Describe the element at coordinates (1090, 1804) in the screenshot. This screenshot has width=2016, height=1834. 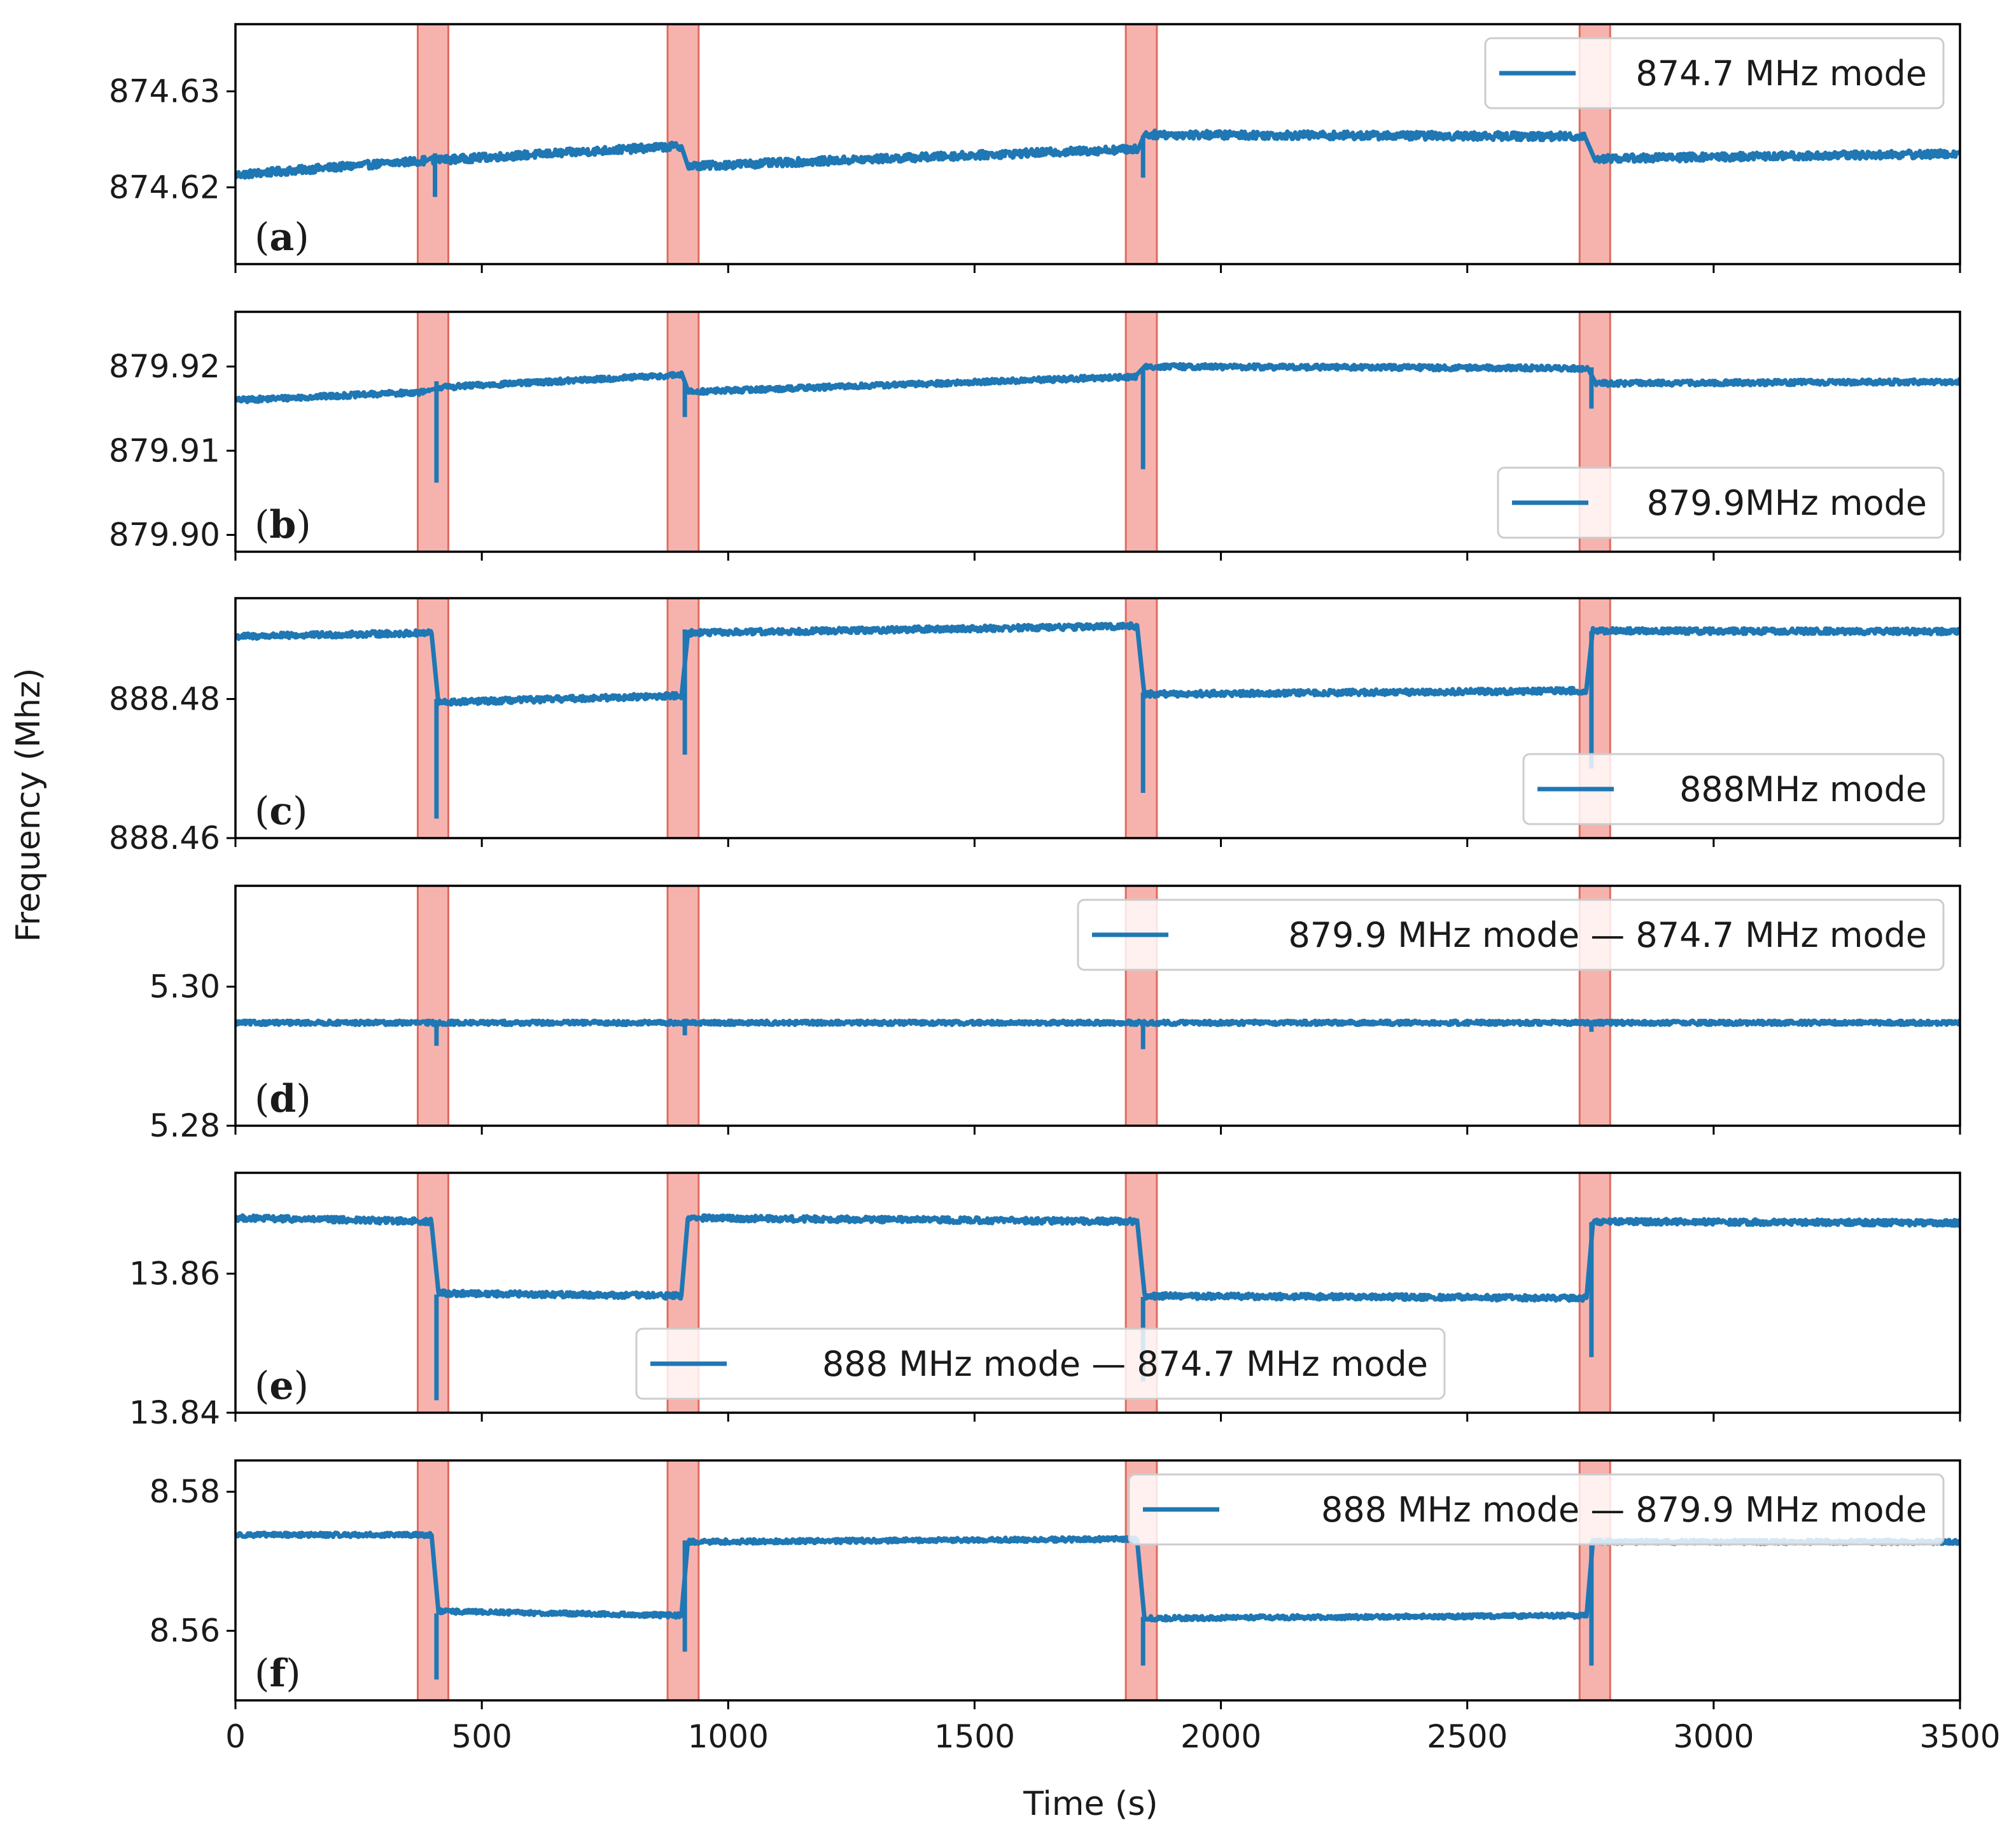
I see `x-axis-label: Time (s)` at that location.